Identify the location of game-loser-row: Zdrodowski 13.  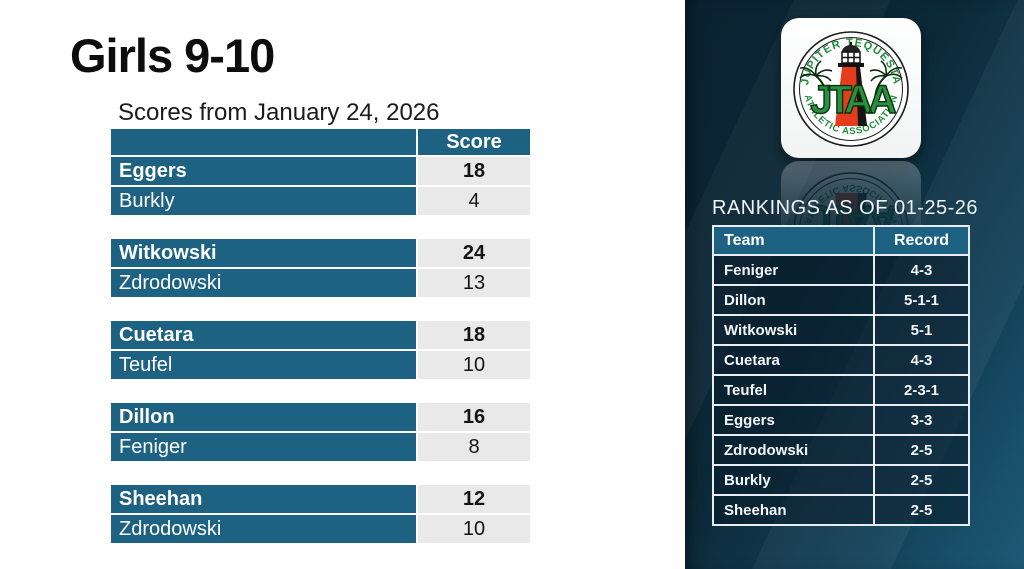
(320, 283).